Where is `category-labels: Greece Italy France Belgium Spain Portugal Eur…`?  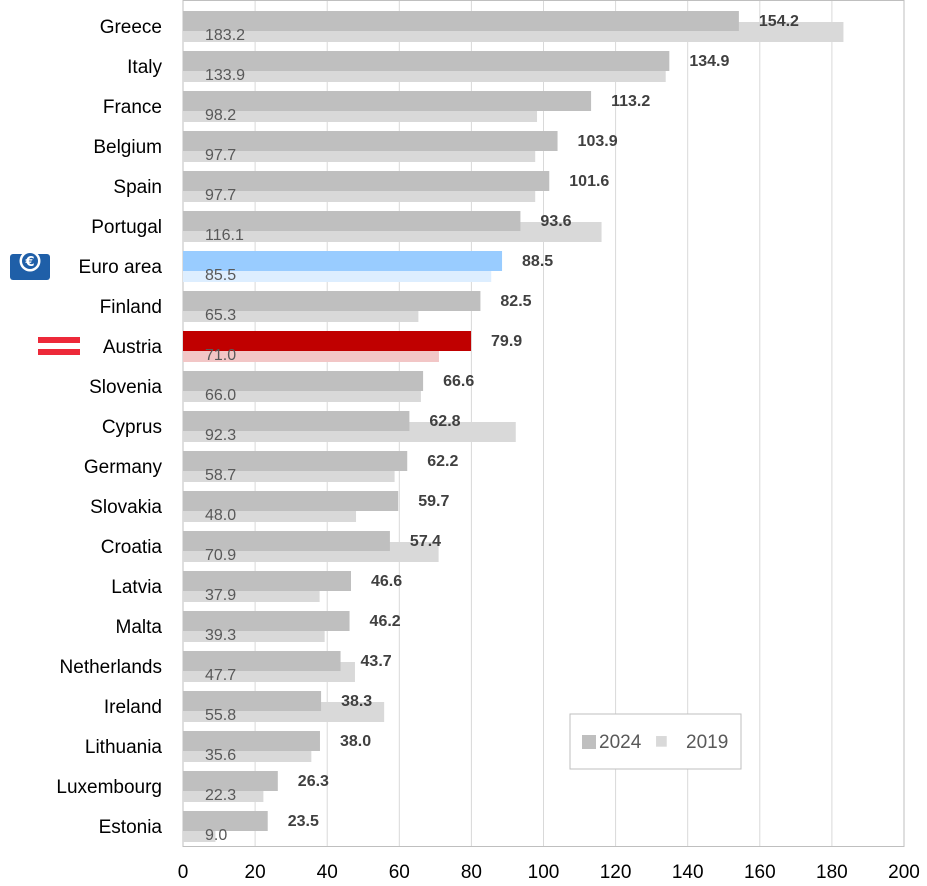 category-labels: Greece Italy France Belgium Spain Portugal Eur… is located at coordinates (109, 427).